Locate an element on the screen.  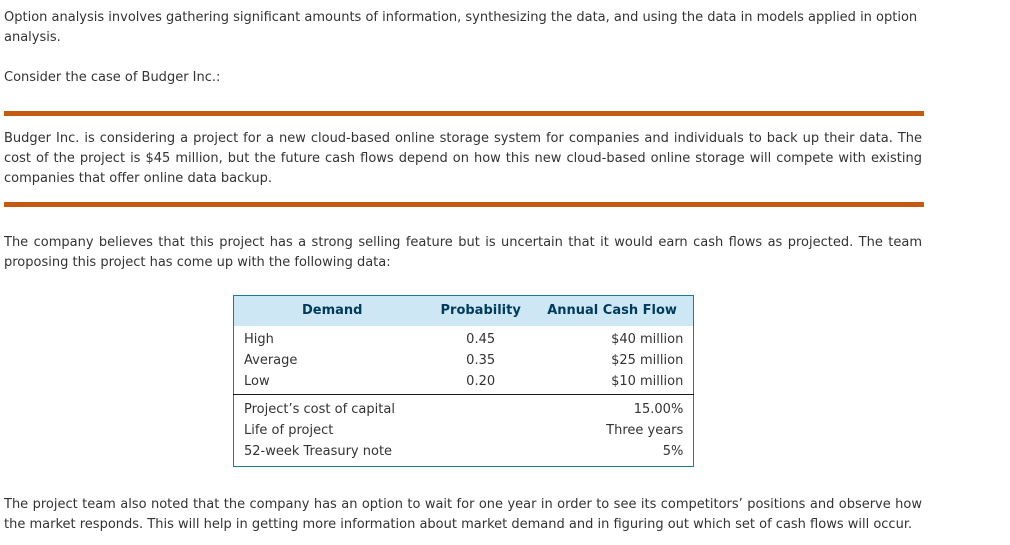
demand-label: Average is located at coordinates (271, 360).